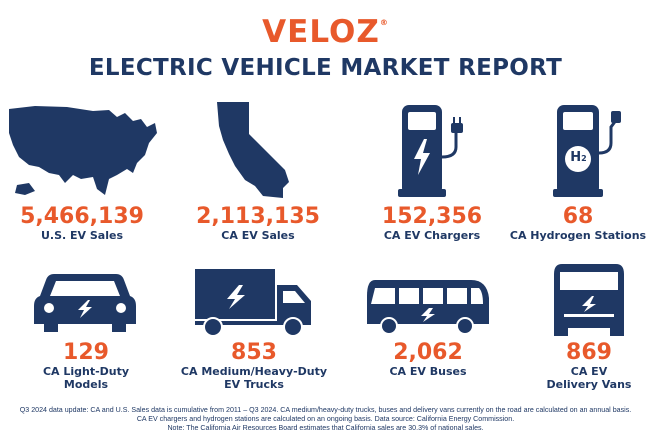  Describe the element at coordinates (578, 235) in the screenshot. I see `stat-label: CA Hydrogen Stations` at that location.